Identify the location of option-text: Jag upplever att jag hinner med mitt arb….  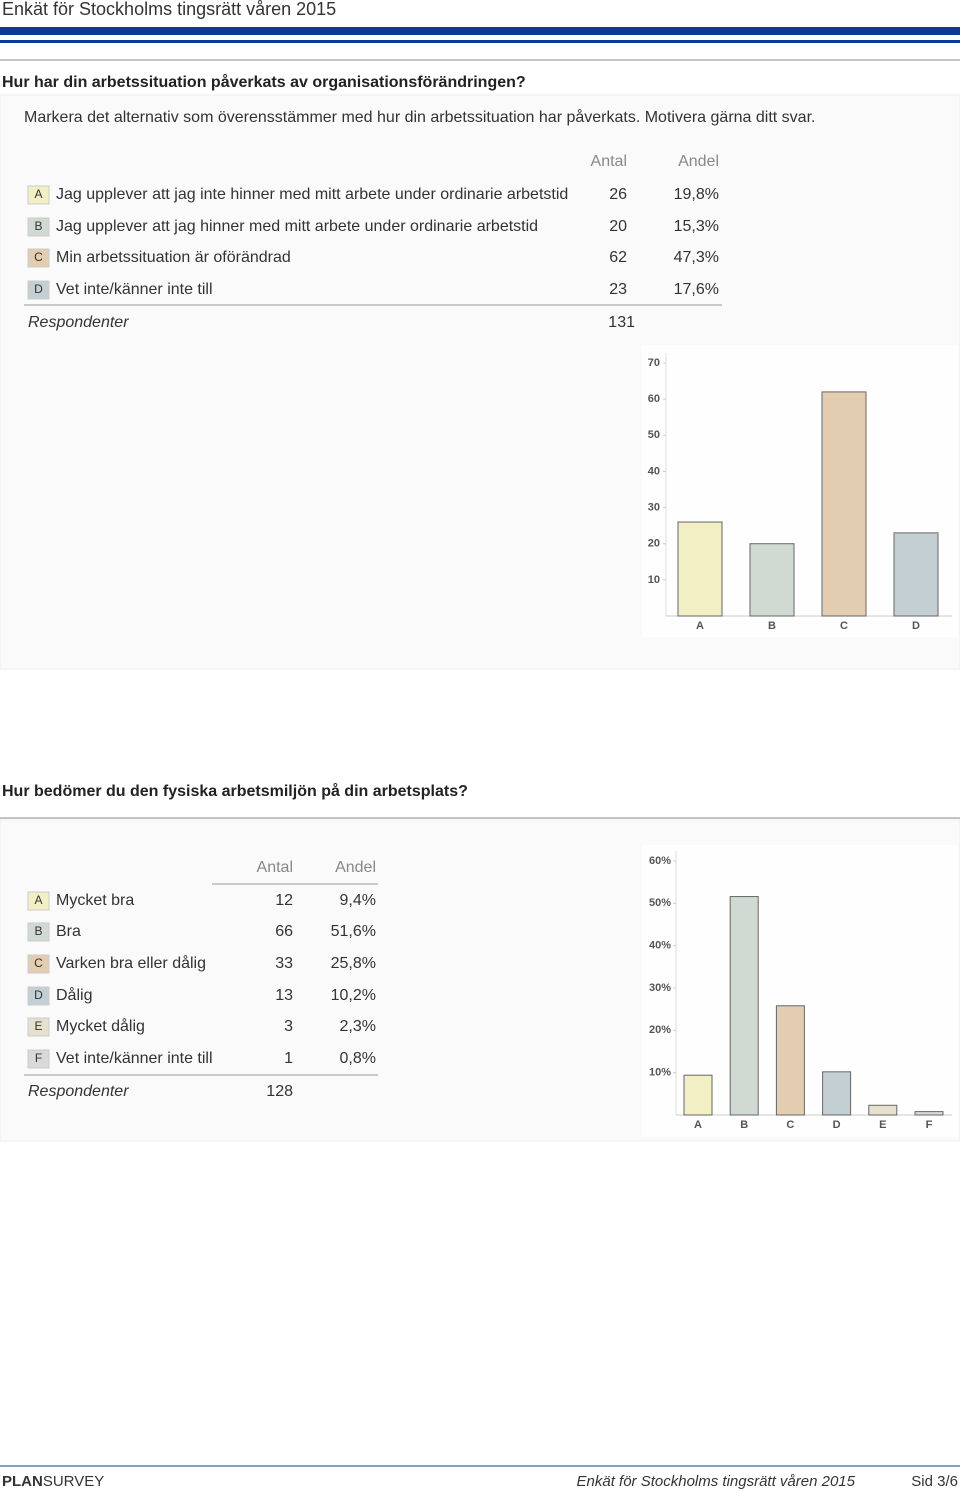
(297, 226).